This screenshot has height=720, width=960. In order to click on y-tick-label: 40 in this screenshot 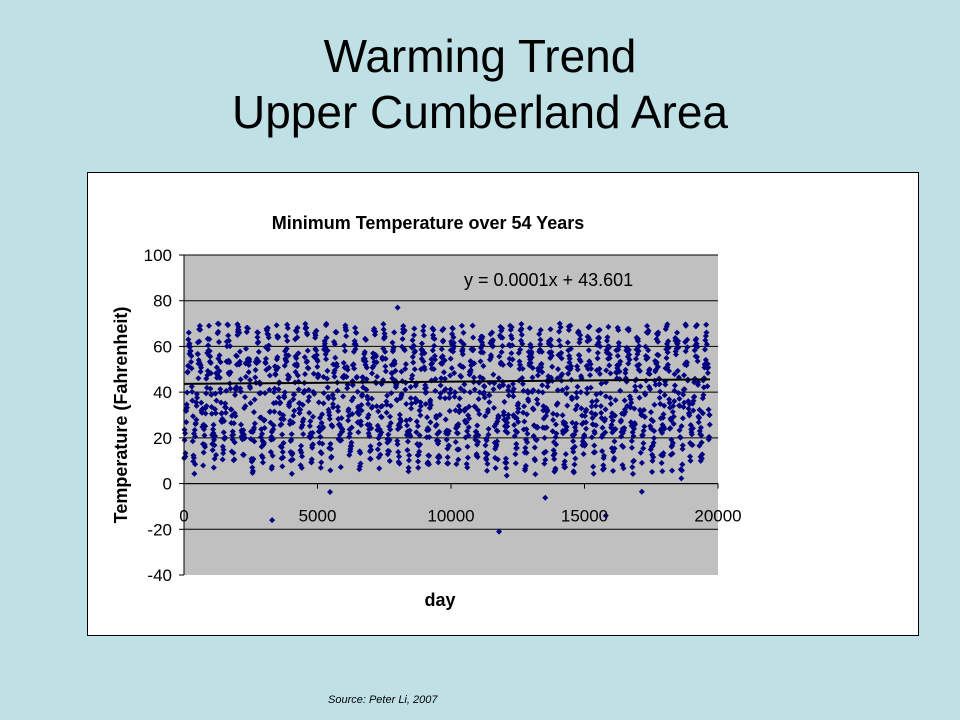, I will do `click(162, 392)`.